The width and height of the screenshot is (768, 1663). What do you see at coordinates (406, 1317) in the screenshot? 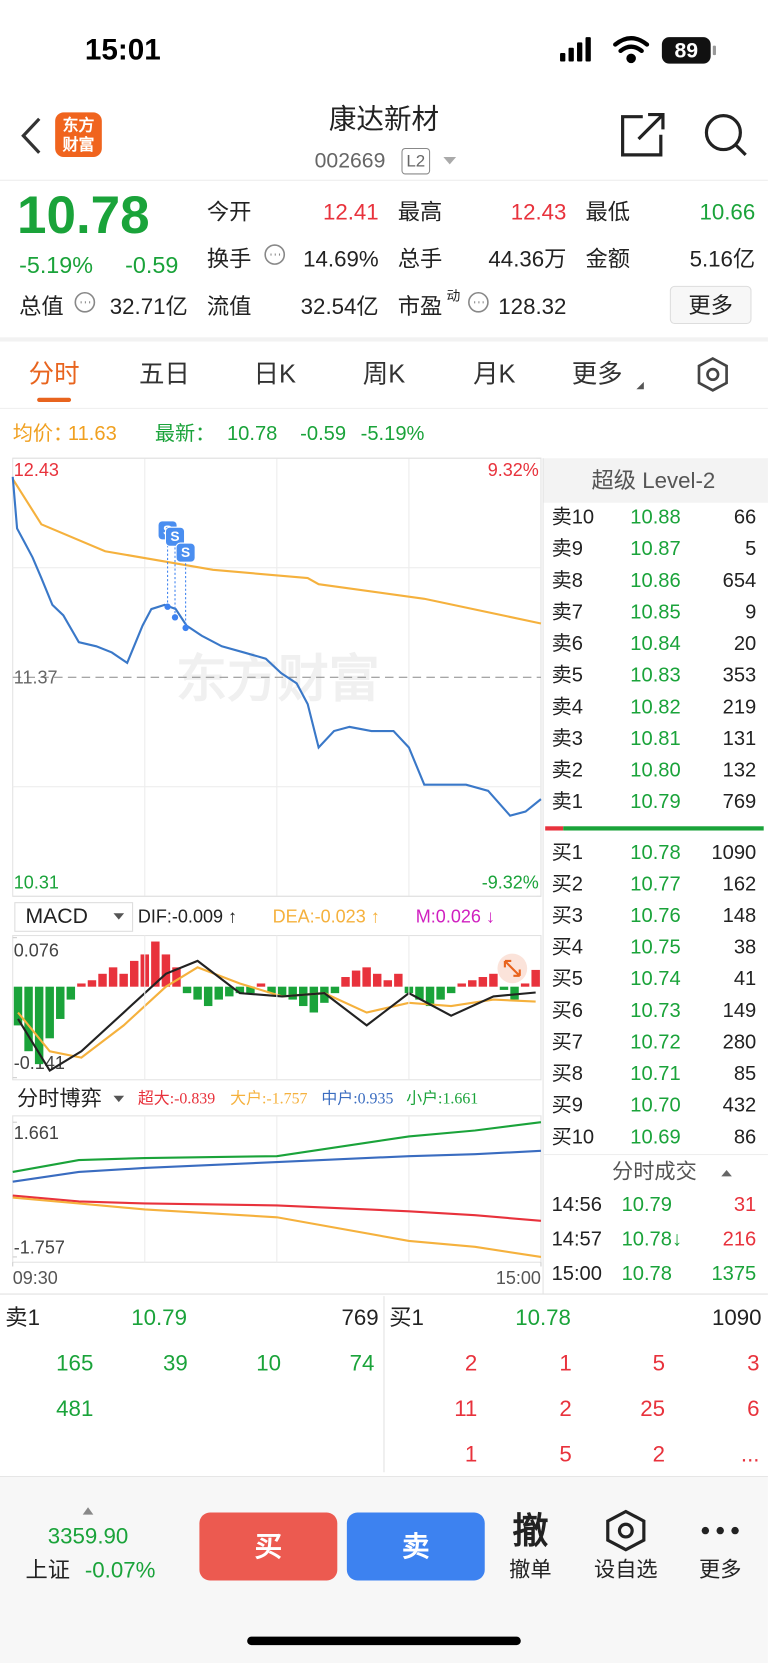
I see `queue-level: 买1` at bounding box center [406, 1317].